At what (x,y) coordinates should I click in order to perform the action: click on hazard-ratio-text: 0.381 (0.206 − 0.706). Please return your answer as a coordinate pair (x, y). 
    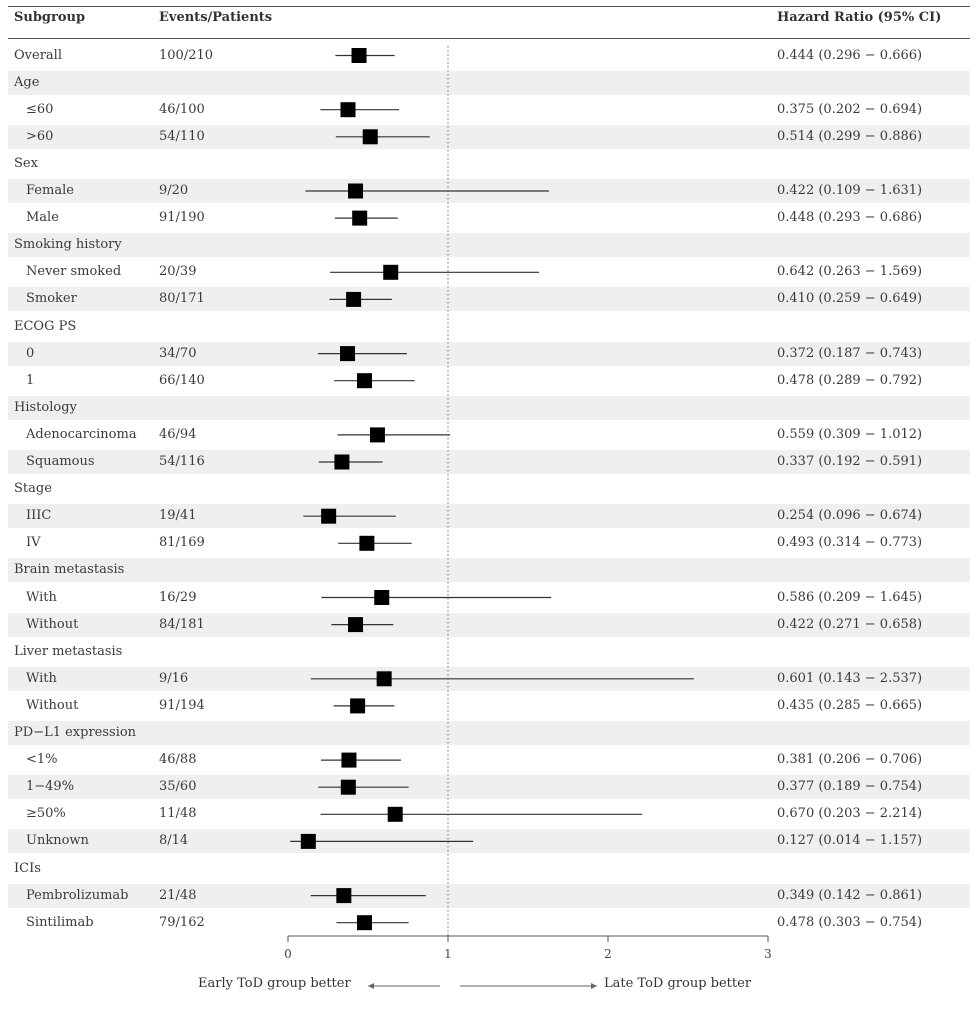
    Looking at the image, I should click on (850, 760).